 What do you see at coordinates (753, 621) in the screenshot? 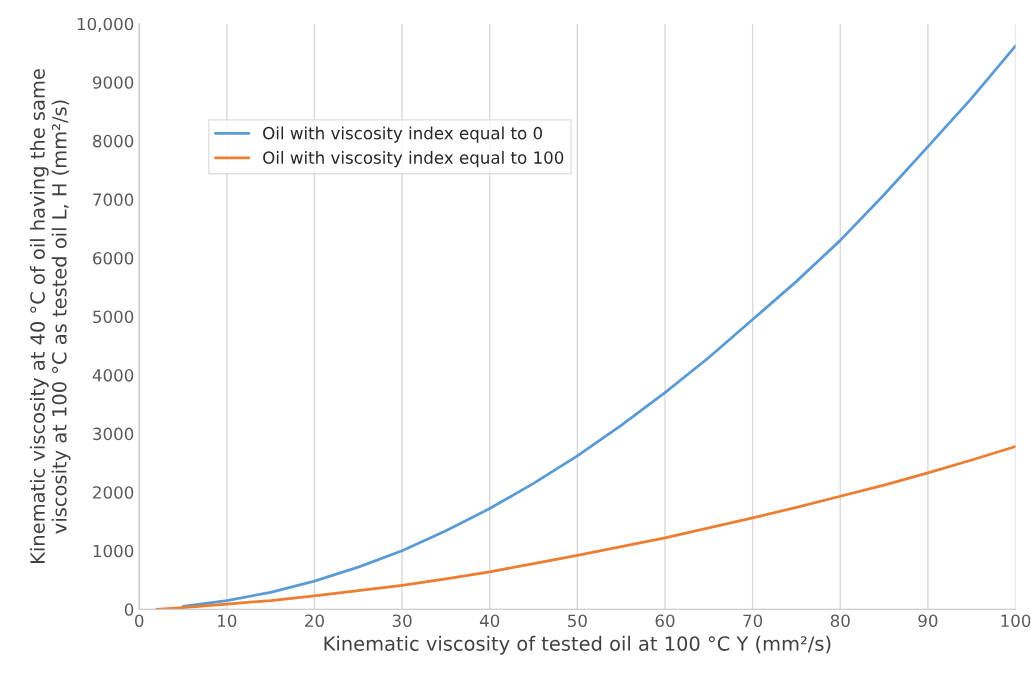
I see `x-tick-label: 70` at bounding box center [753, 621].